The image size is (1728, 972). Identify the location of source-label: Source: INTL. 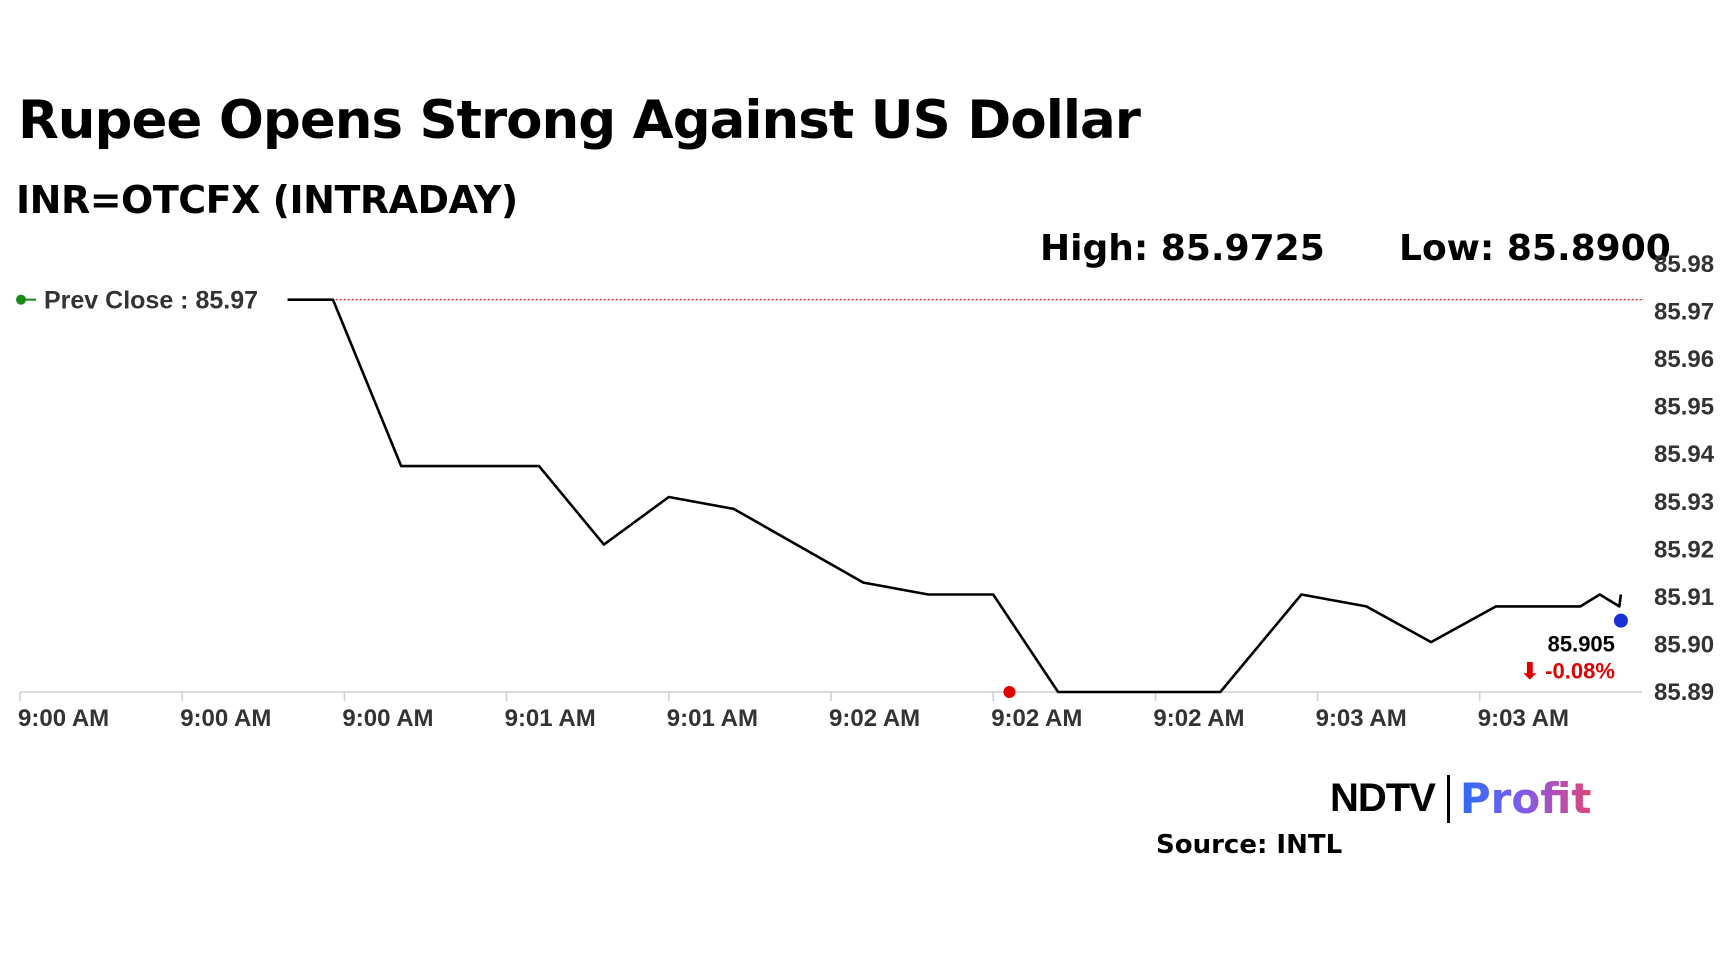
(1249, 845).